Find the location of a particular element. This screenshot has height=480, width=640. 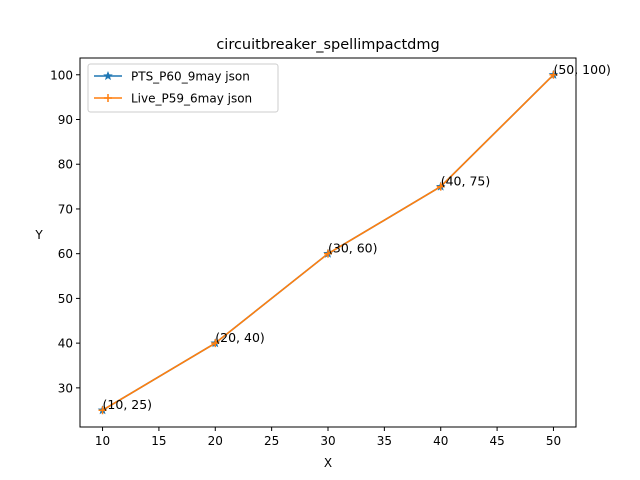

legend: PTS_P60_9may json Live_P59_6may json is located at coordinates (183, 88).